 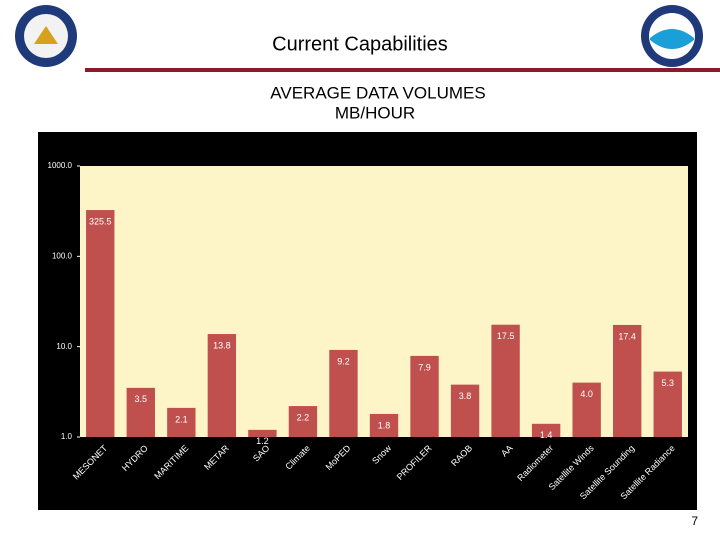 I want to click on value-label: 2.1, so click(x=181, y=419).